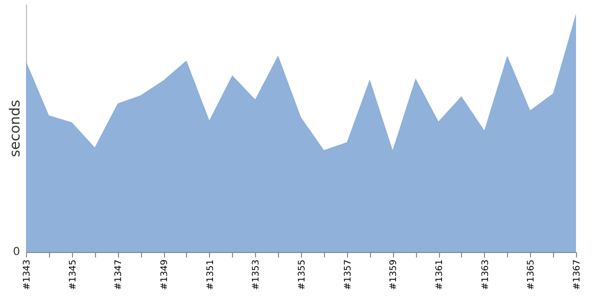 The width and height of the screenshot is (600, 300). What do you see at coordinates (27, 275) in the screenshot?
I see `x-tick-label: #1343` at bounding box center [27, 275].